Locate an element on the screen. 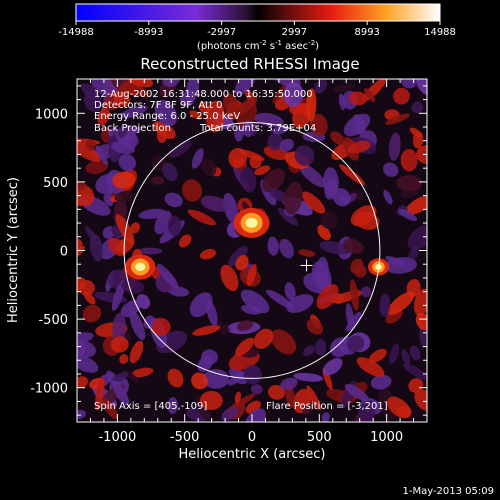 Image resolution: width=500 pixels, height=500 pixels. annotation-flare-position: Flare Position = [-3,201] is located at coordinates (327, 406).